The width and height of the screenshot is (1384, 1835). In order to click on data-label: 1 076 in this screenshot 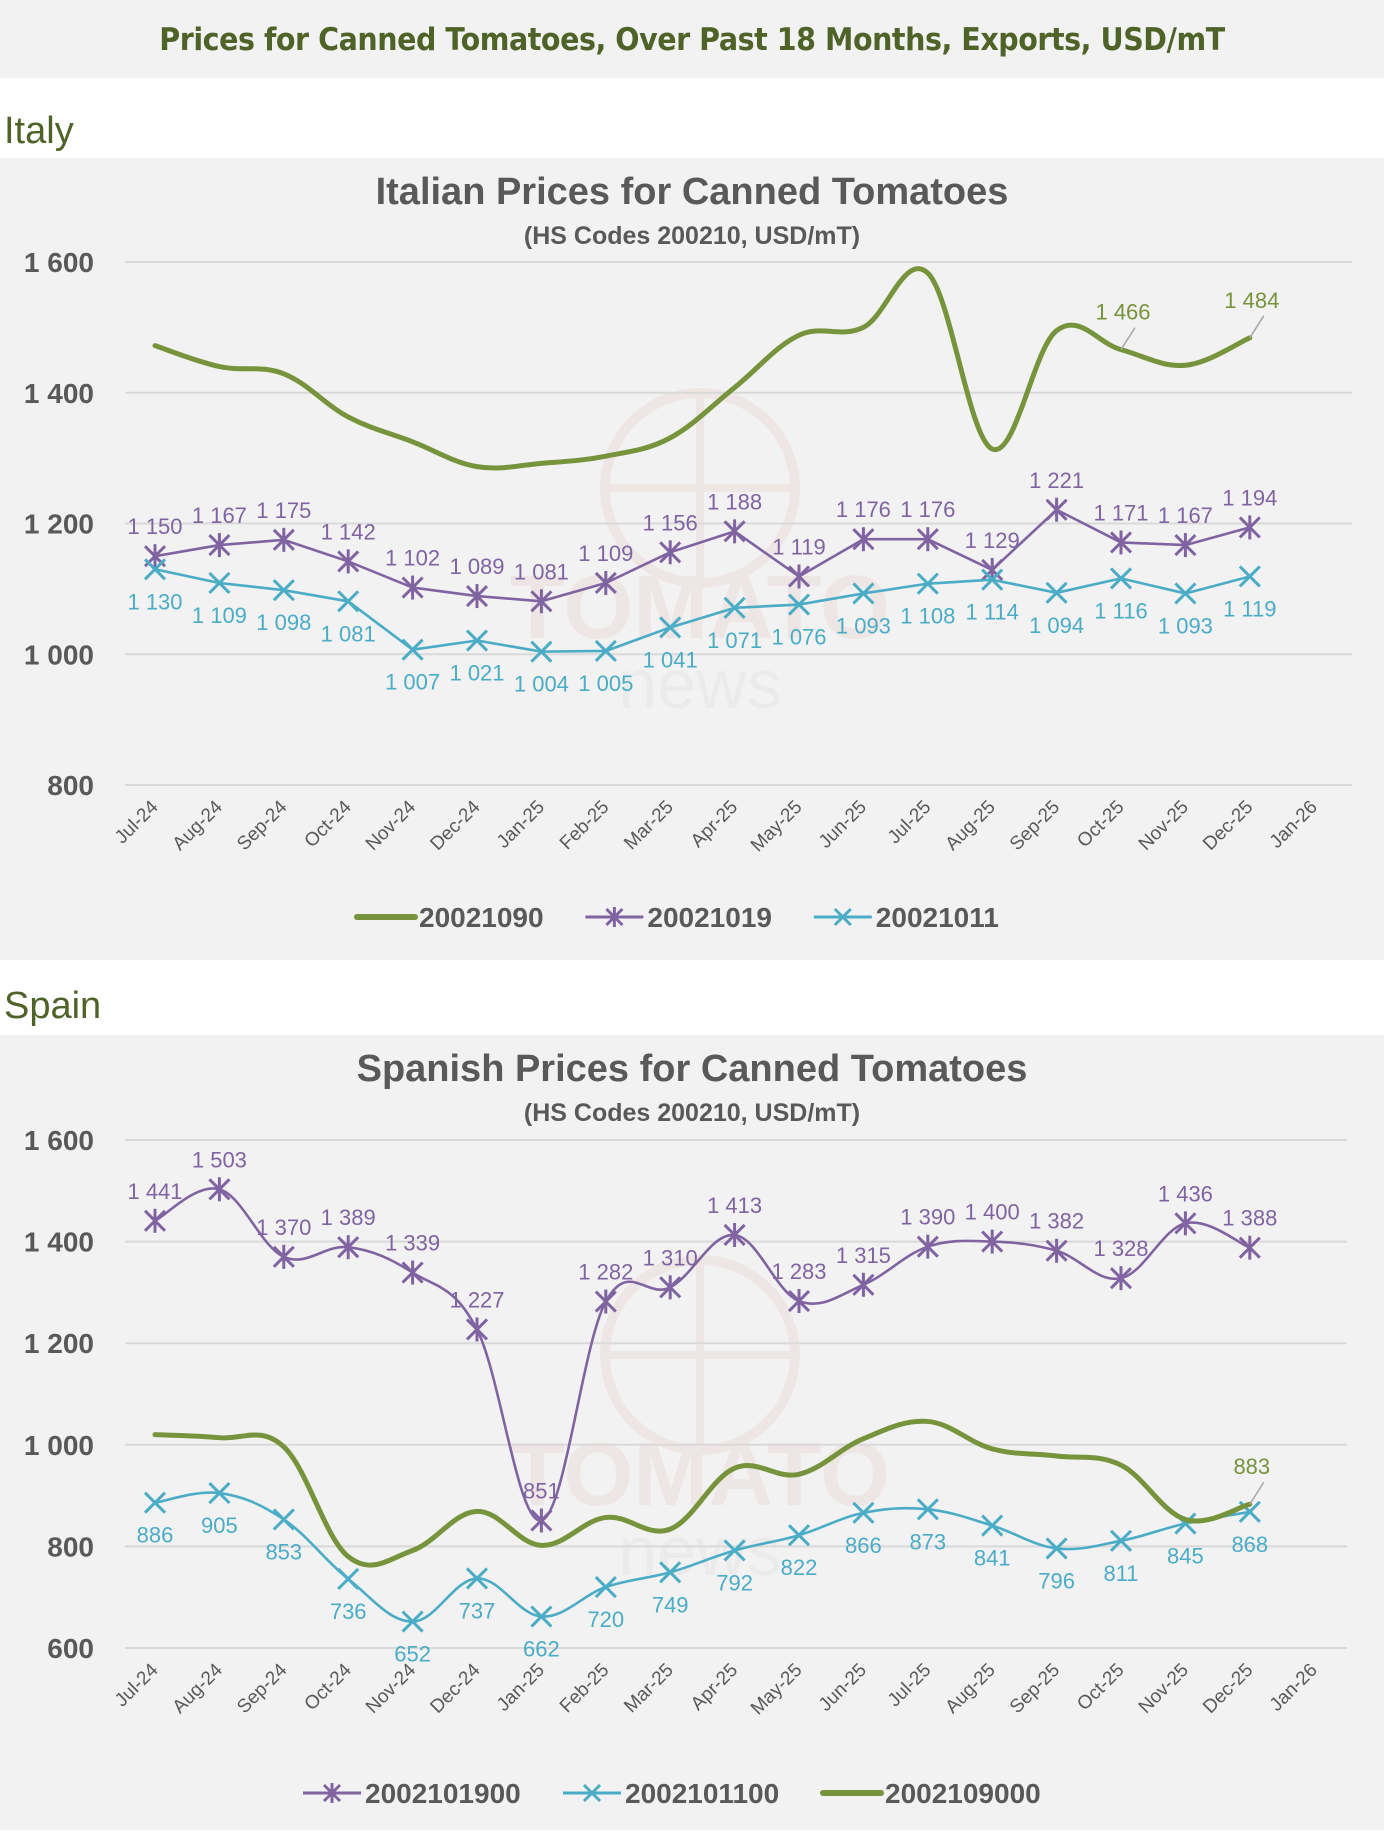, I will do `click(798, 637)`.